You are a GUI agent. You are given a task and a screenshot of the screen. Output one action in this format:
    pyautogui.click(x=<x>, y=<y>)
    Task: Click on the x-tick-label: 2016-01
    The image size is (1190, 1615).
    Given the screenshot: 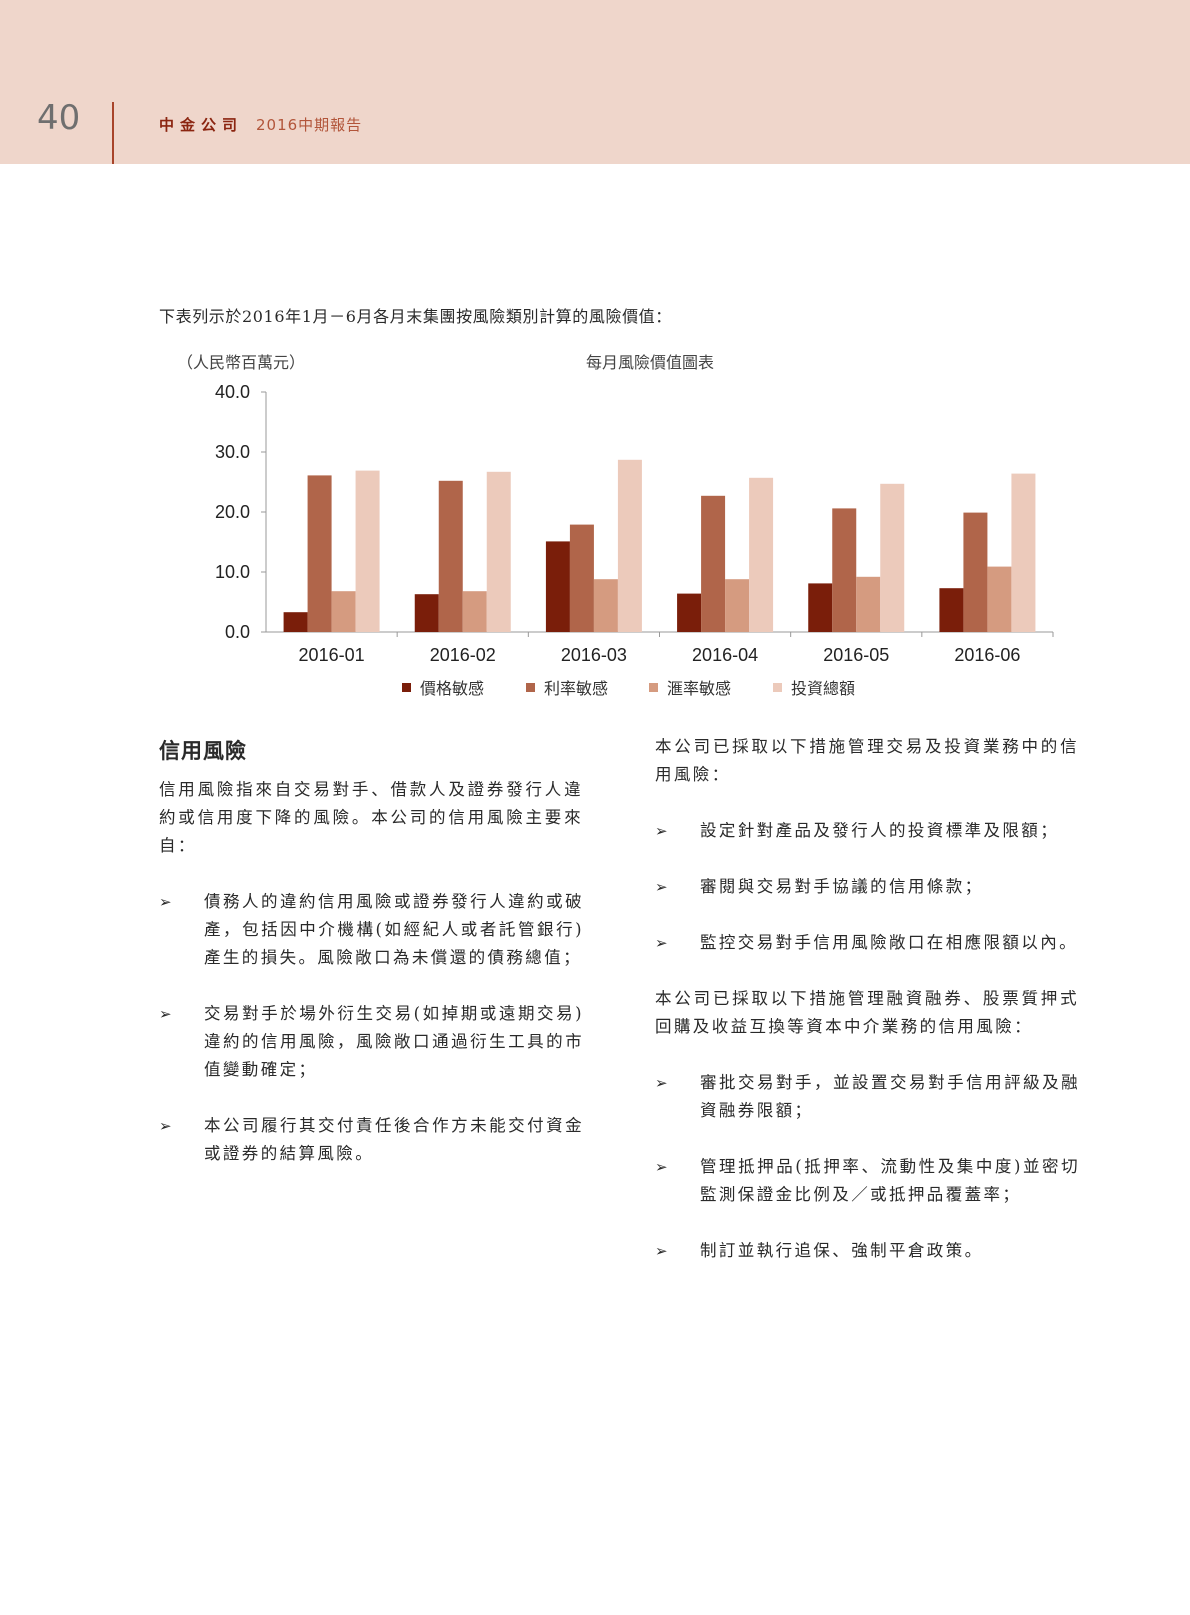 What is the action you would take?
    pyautogui.click(x=332, y=655)
    